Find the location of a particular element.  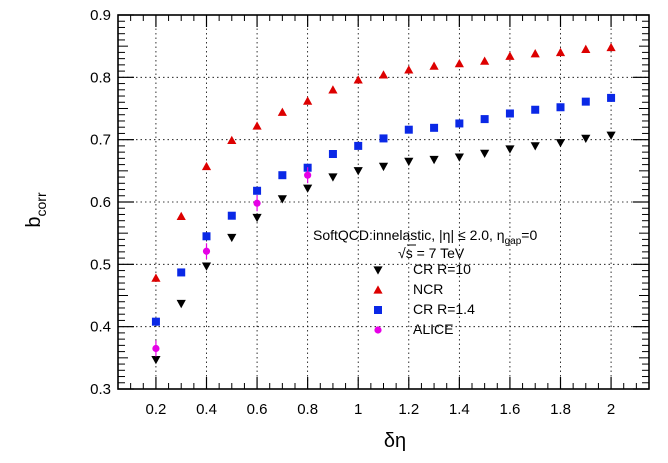

y-tick-label: 0.5 is located at coordinates (100, 264).